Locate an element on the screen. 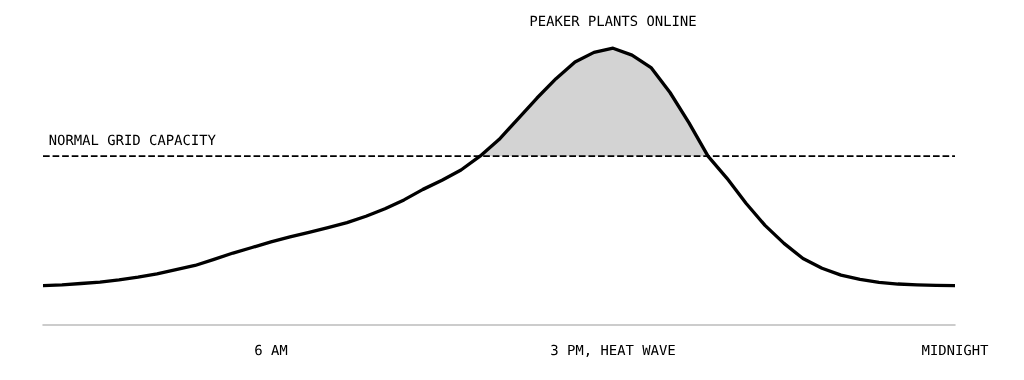 The height and width of the screenshot is (380, 1024). x-tick-label: 6 AM is located at coordinates (271, 350).